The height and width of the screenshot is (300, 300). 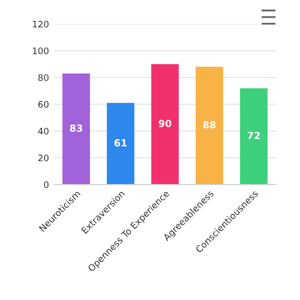 What do you see at coordinates (43, 104) in the screenshot?
I see `y-tick-label: 60` at bounding box center [43, 104].